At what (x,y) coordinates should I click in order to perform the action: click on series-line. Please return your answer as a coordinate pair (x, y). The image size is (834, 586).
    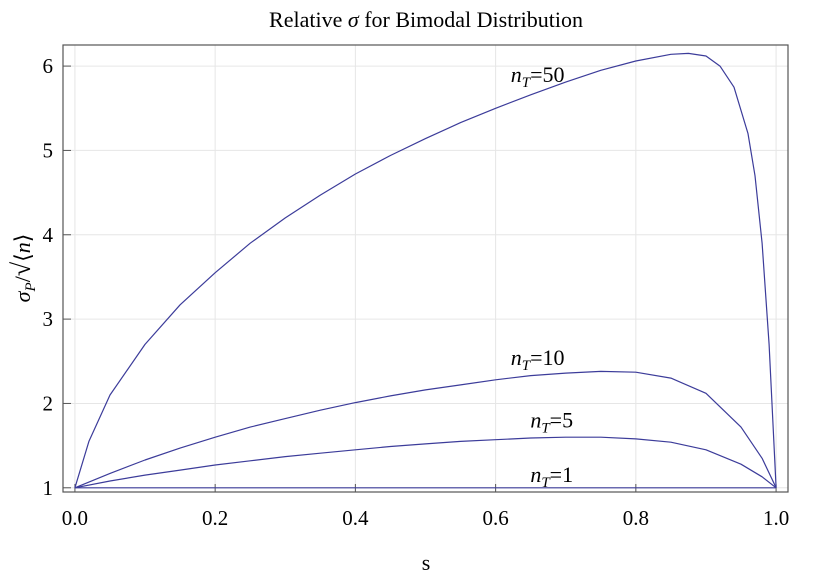
    Looking at the image, I should click on (425, 462).